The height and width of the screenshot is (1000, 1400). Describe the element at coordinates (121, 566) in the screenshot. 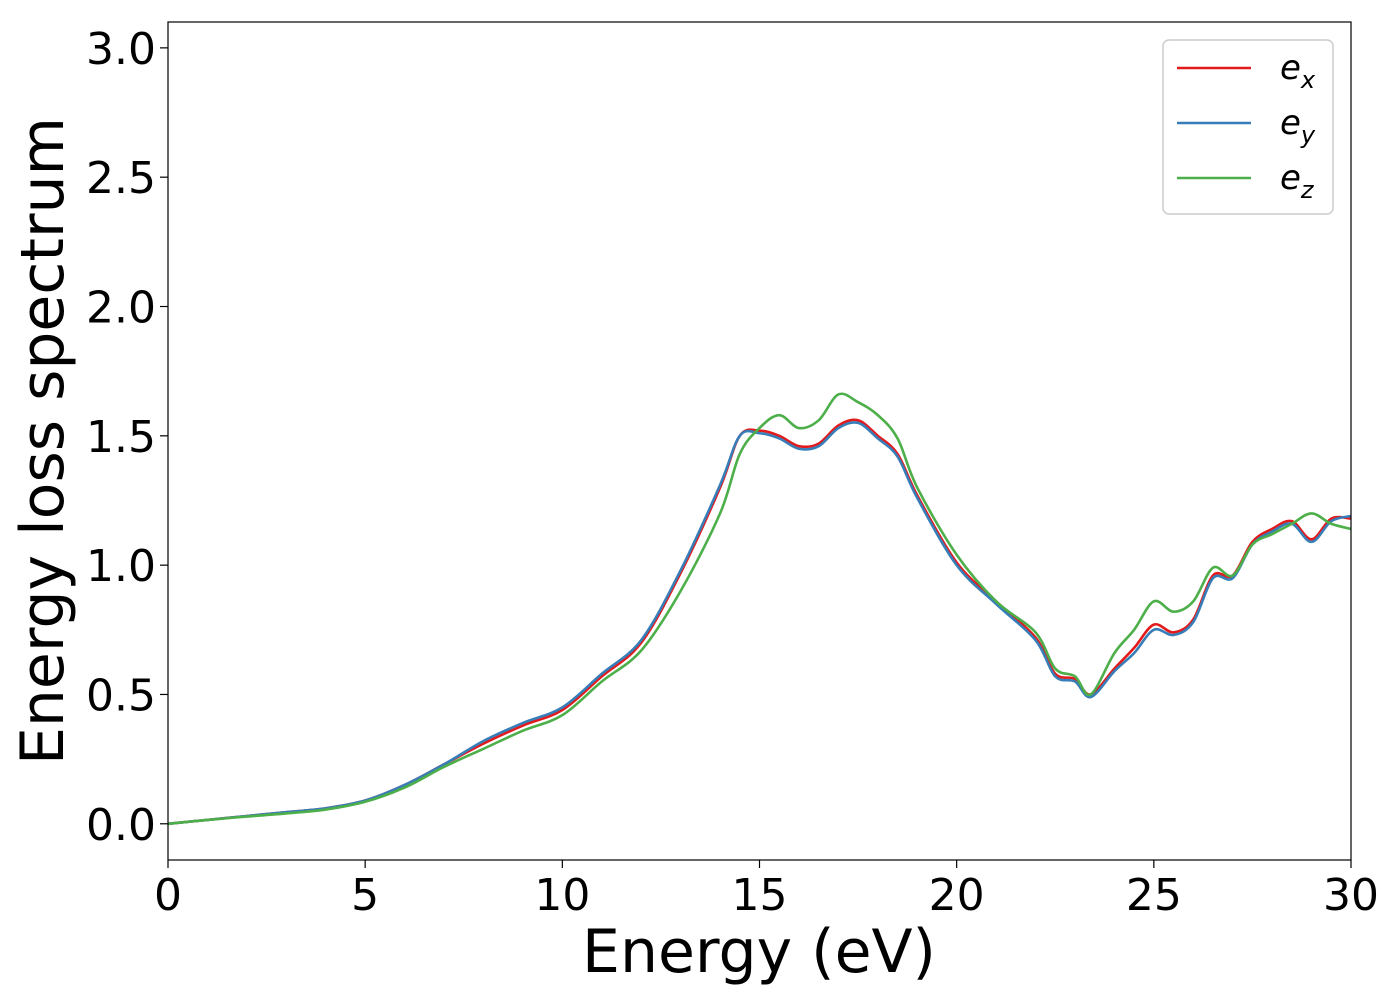

I see `y-tick-label: 1.0` at that location.